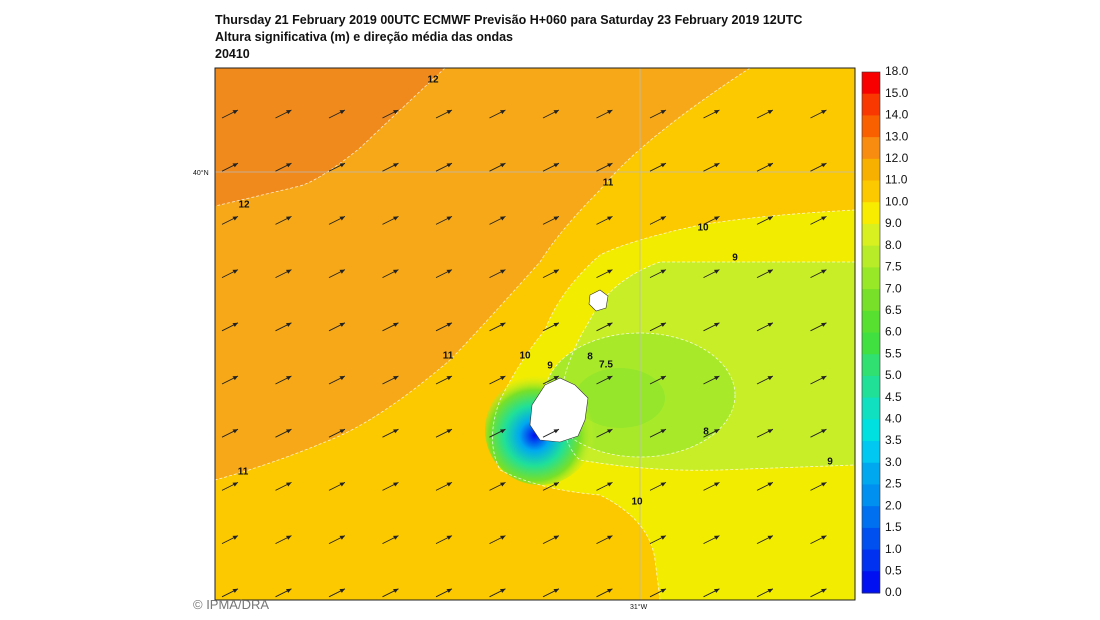  What do you see at coordinates (330, 137) in the screenshot?
I see `field-12-plus` at bounding box center [330, 137].